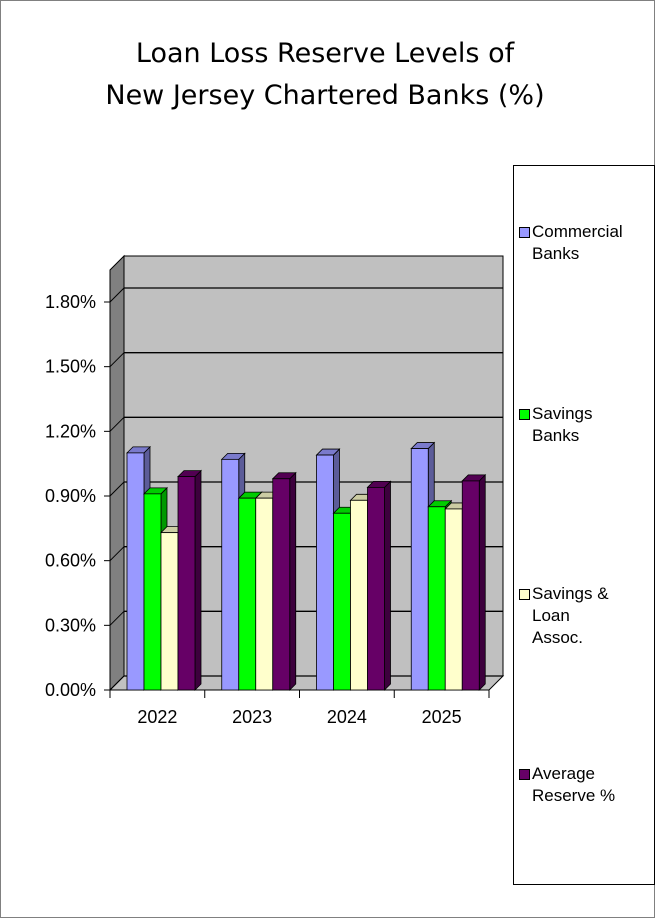 This screenshot has width=655, height=918. I want to click on y-tick-label: 1.50%, so click(70, 367).